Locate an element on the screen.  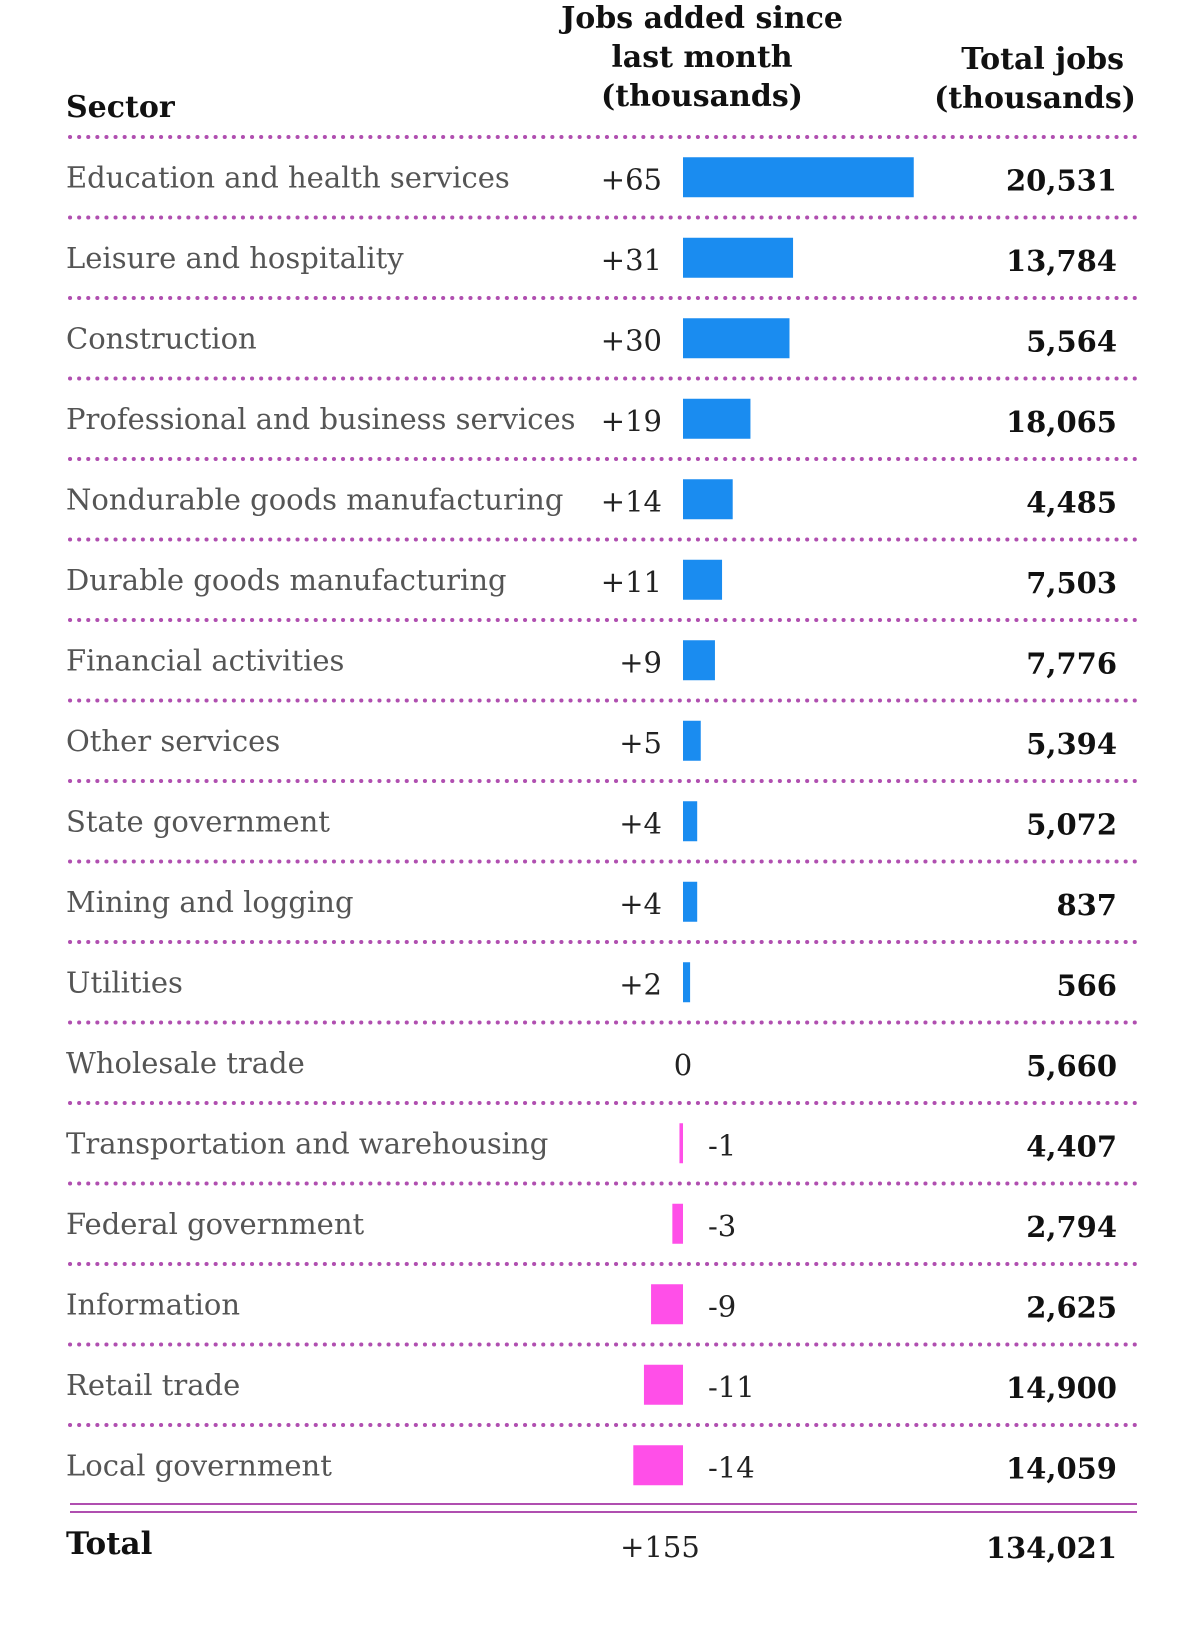
sector-label: Federal government is located at coordinates (215, 1224).